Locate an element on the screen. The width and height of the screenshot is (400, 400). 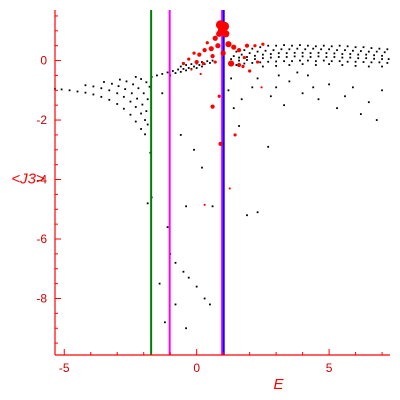
red-points-layer is located at coordinates (223, 113).